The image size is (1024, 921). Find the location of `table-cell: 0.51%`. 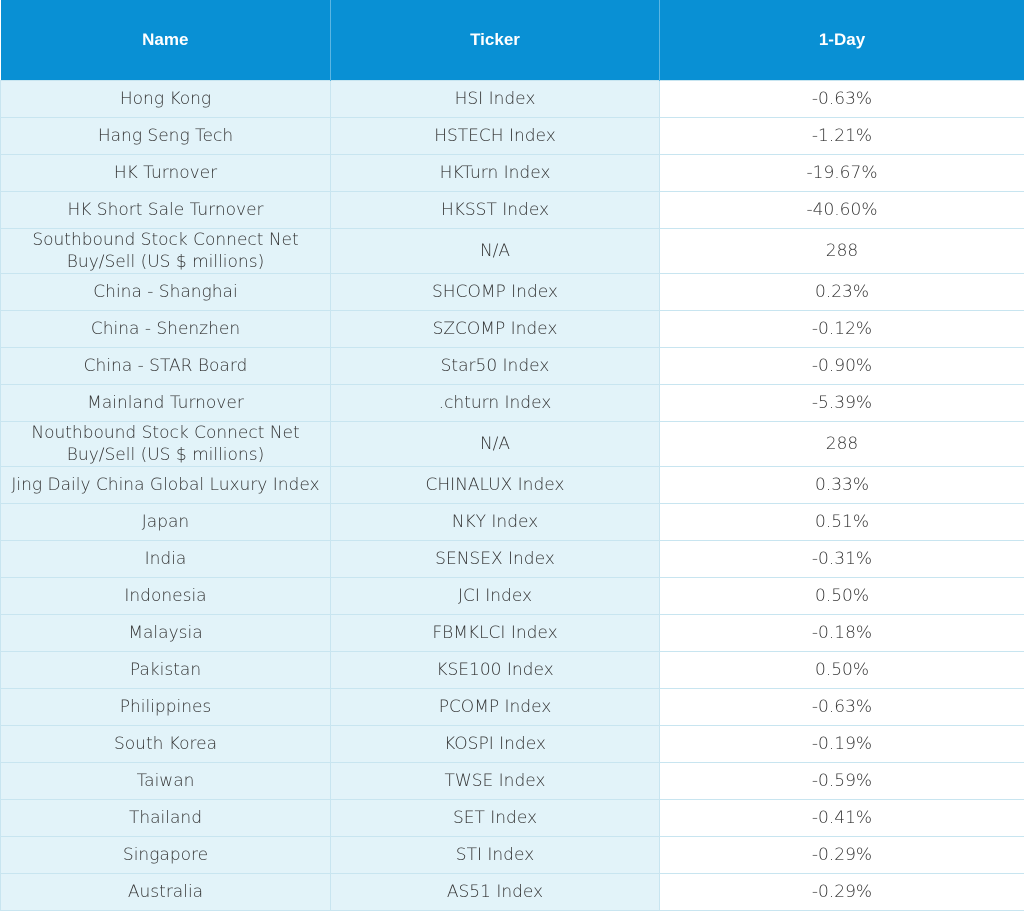

table-cell: 0.51% is located at coordinates (841, 522).